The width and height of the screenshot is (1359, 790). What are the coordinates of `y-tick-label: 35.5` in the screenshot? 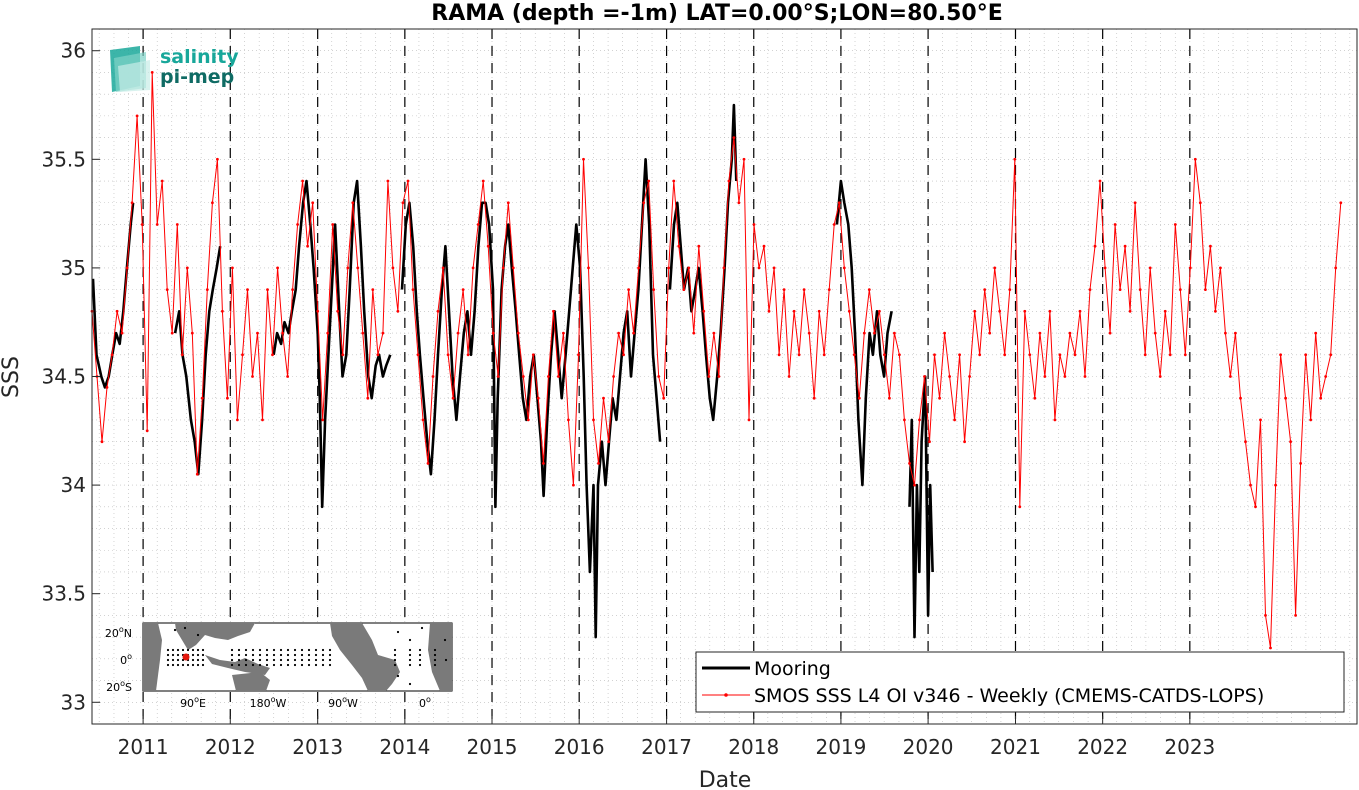 It's located at (63, 159).